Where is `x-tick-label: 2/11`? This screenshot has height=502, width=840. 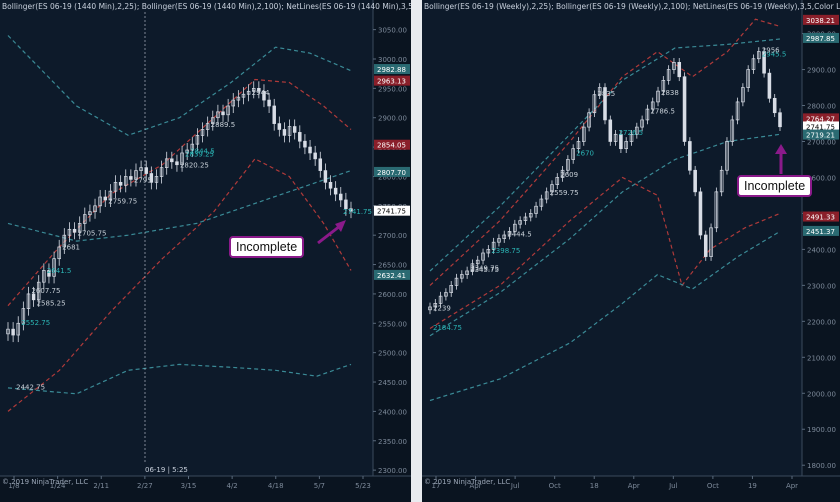 x-tick-label: 2/11 is located at coordinates (101, 486).